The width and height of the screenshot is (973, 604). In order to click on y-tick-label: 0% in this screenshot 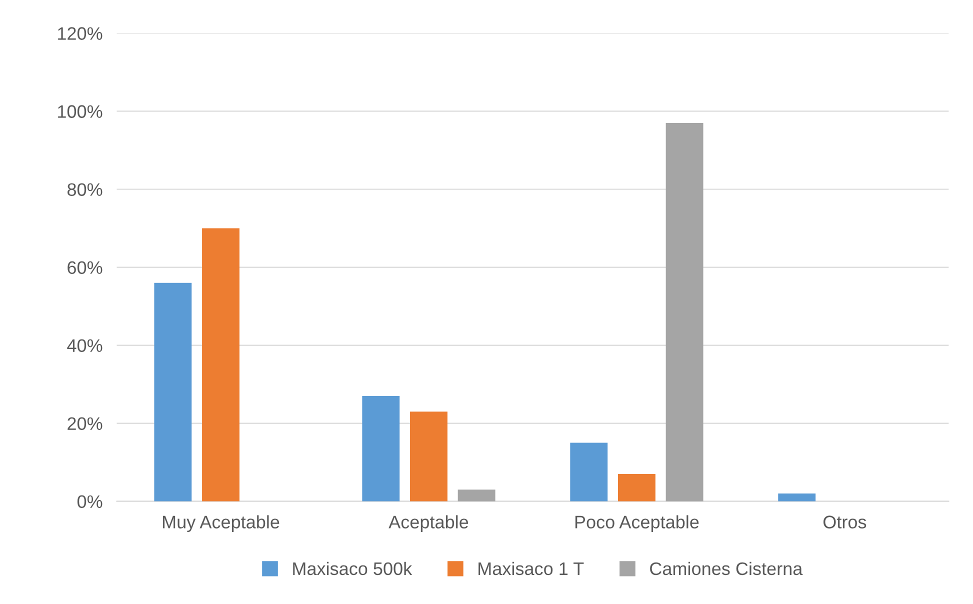, I will do `click(89, 501)`.